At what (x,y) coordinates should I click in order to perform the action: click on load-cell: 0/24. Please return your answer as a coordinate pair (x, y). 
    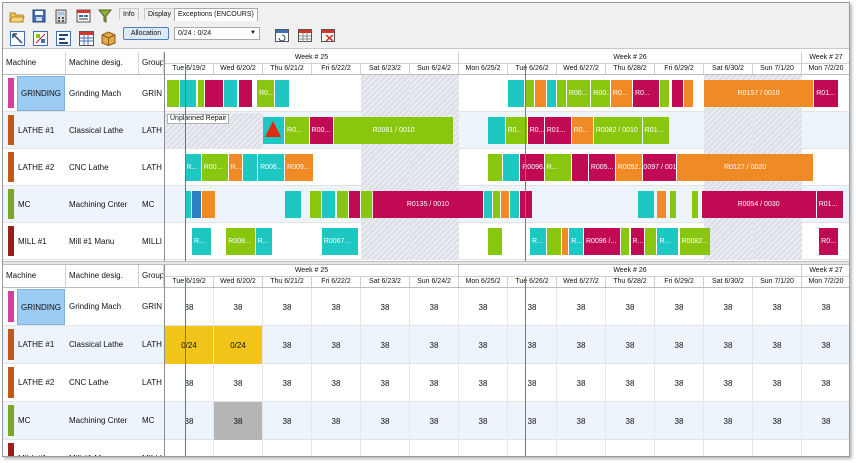
    Looking at the image, I should click on (238, 345).